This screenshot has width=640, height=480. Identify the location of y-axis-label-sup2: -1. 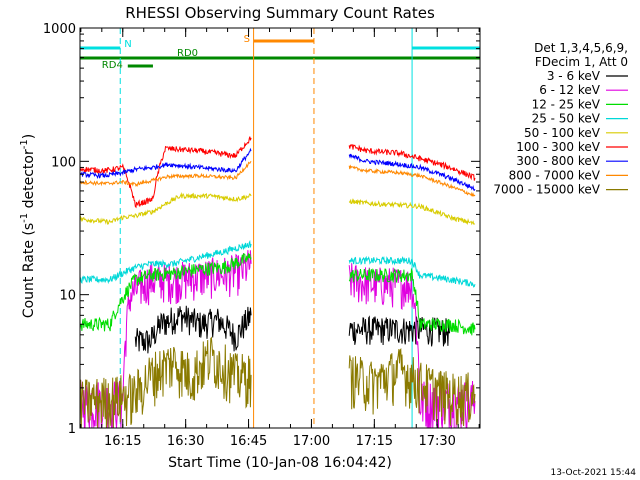
(24, 144).